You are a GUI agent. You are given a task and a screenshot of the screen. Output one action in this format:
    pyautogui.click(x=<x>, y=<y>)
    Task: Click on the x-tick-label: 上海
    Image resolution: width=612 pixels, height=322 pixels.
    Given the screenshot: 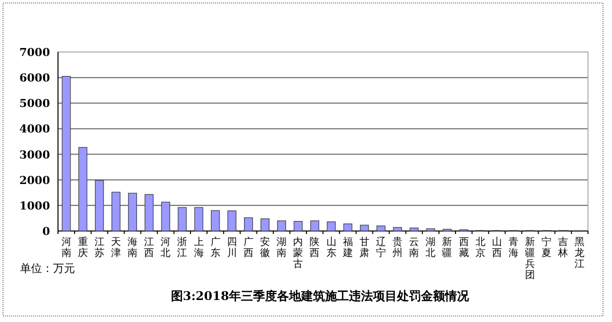 What is the action you would take?
    pyautogui.click(x=199, y=247)
    